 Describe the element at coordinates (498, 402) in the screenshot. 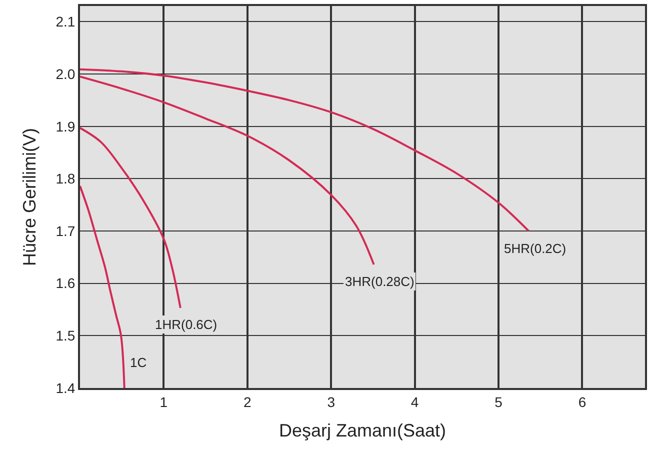

I see `x-tick-label: 5` at that location.